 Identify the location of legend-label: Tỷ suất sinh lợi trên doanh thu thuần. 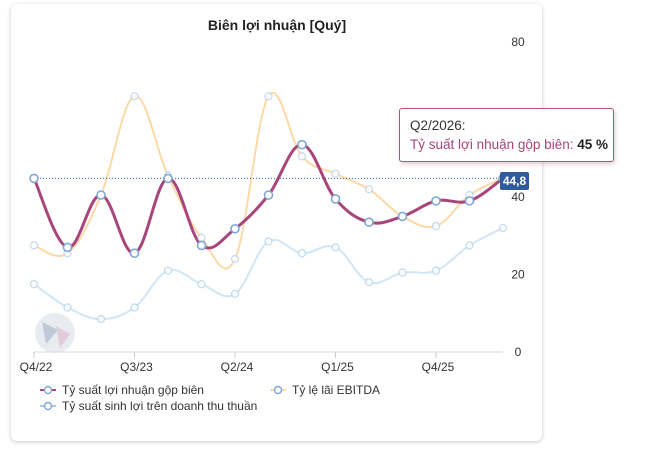
(159, 406).